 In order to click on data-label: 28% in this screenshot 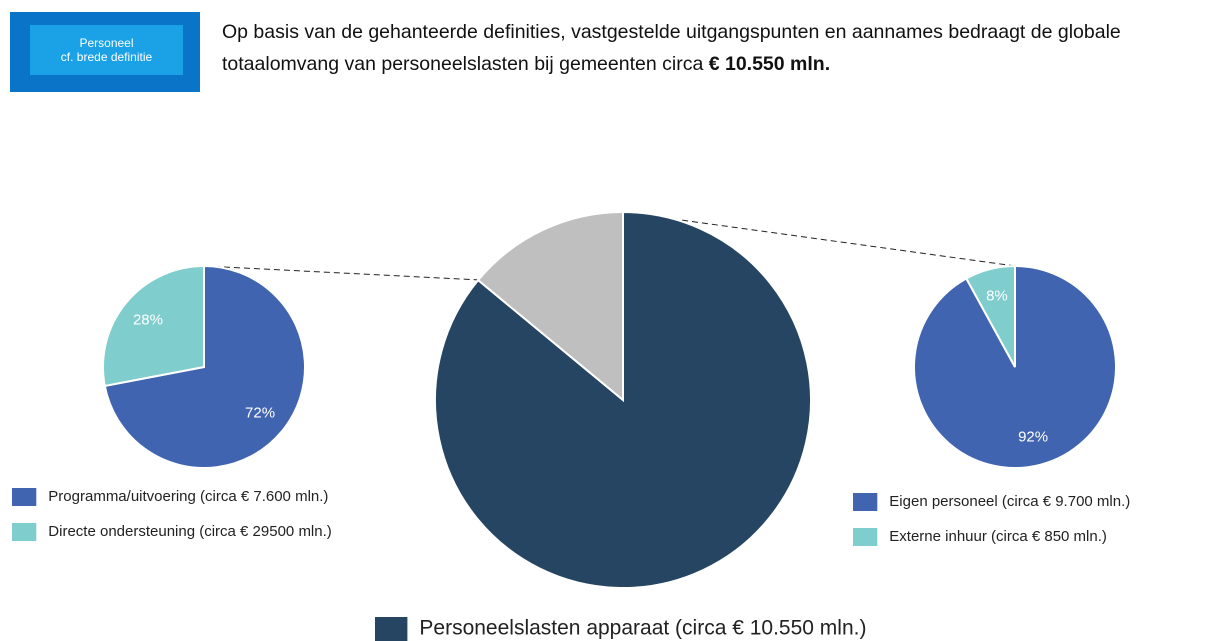, I will do `click(148, 320)`.